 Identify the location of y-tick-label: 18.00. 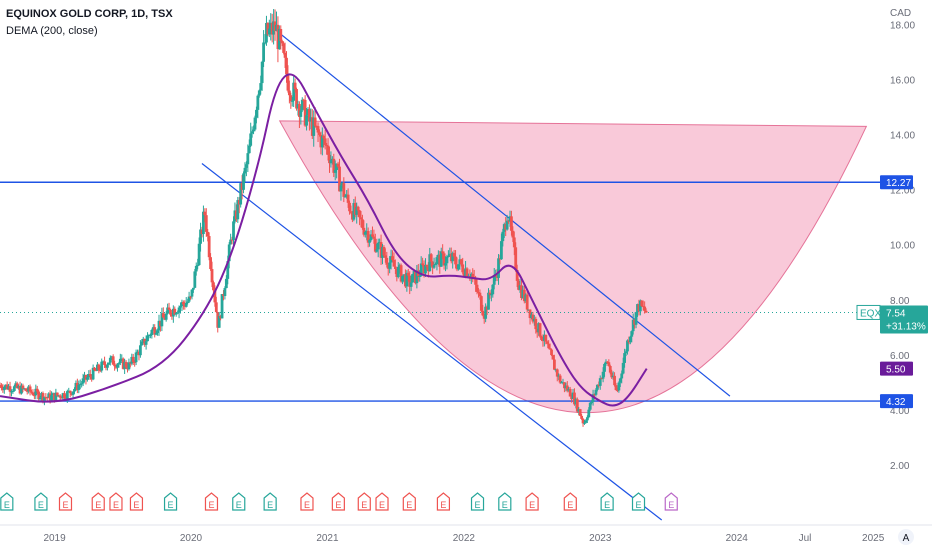
(902, 26).